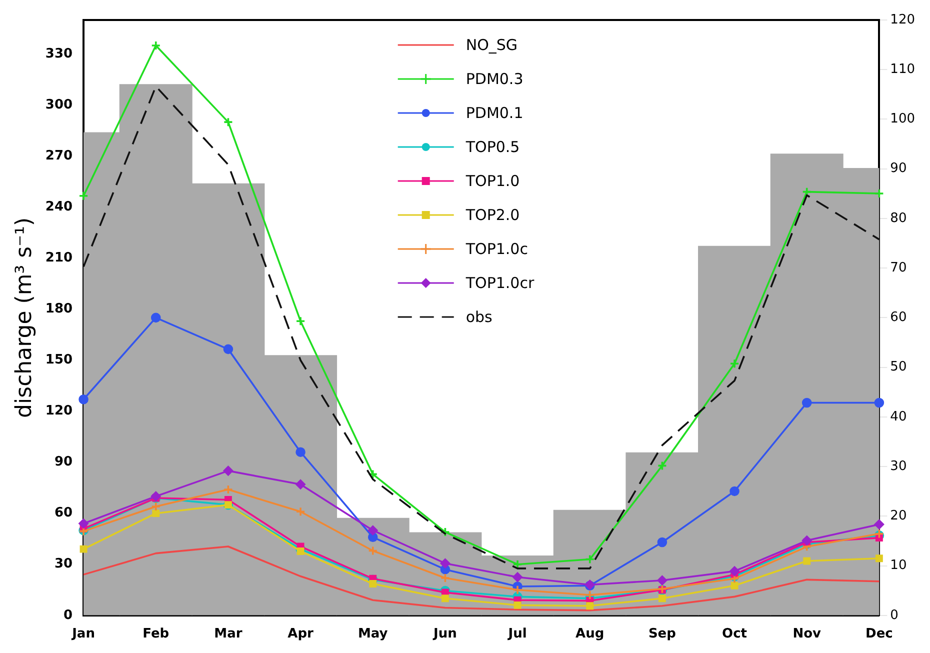 The height and width of the screenshot is (653, 930). Describe the element at coordinates (444, 634) in the screenshot. I see `x-tick-label: Jun` at that location.